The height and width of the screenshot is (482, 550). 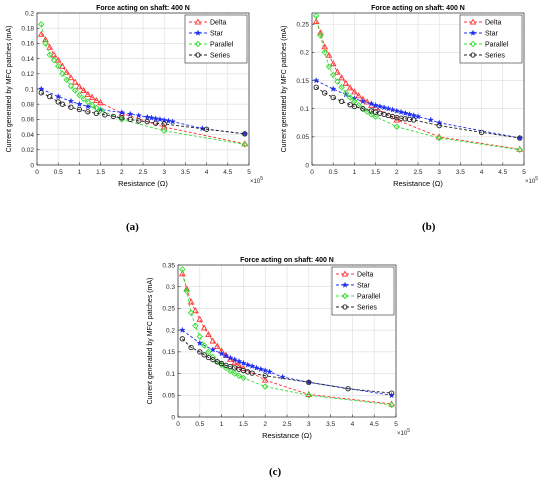 I want to click on caption-c: (c), so click(x=275, y=472).